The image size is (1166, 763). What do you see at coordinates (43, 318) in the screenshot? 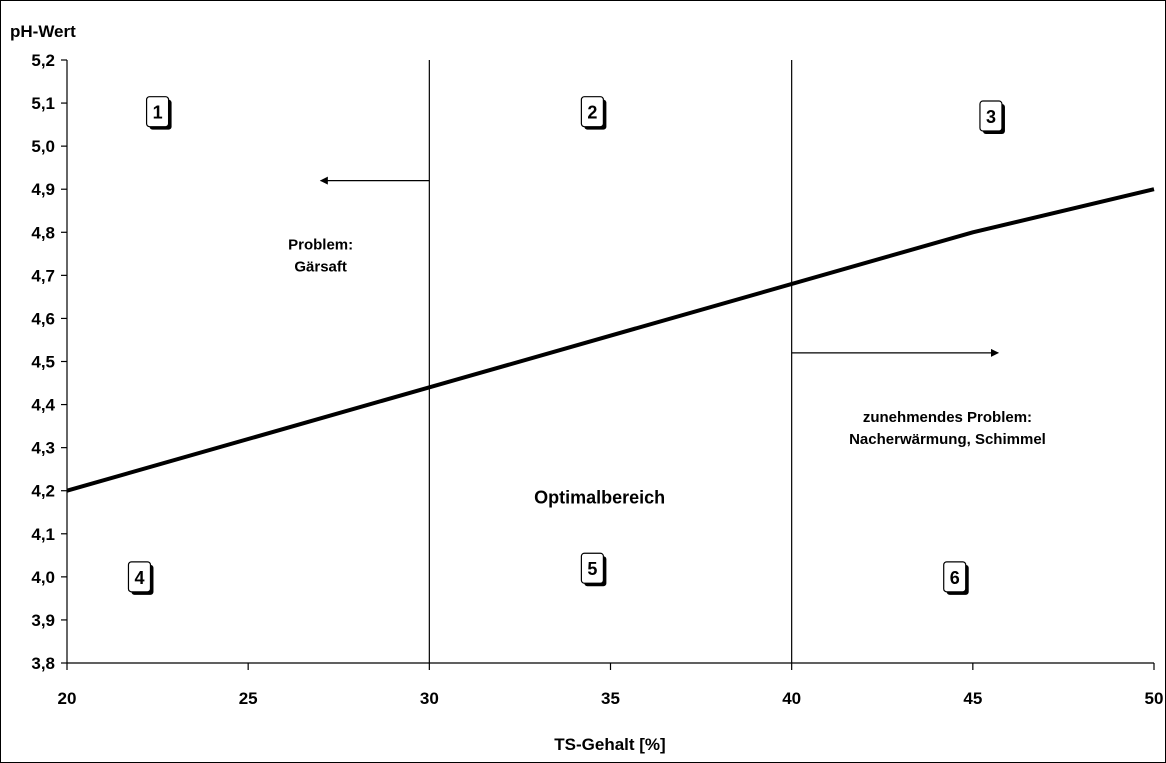
I see `y-tick-label: 4,6` at bounding box center [43, 318].